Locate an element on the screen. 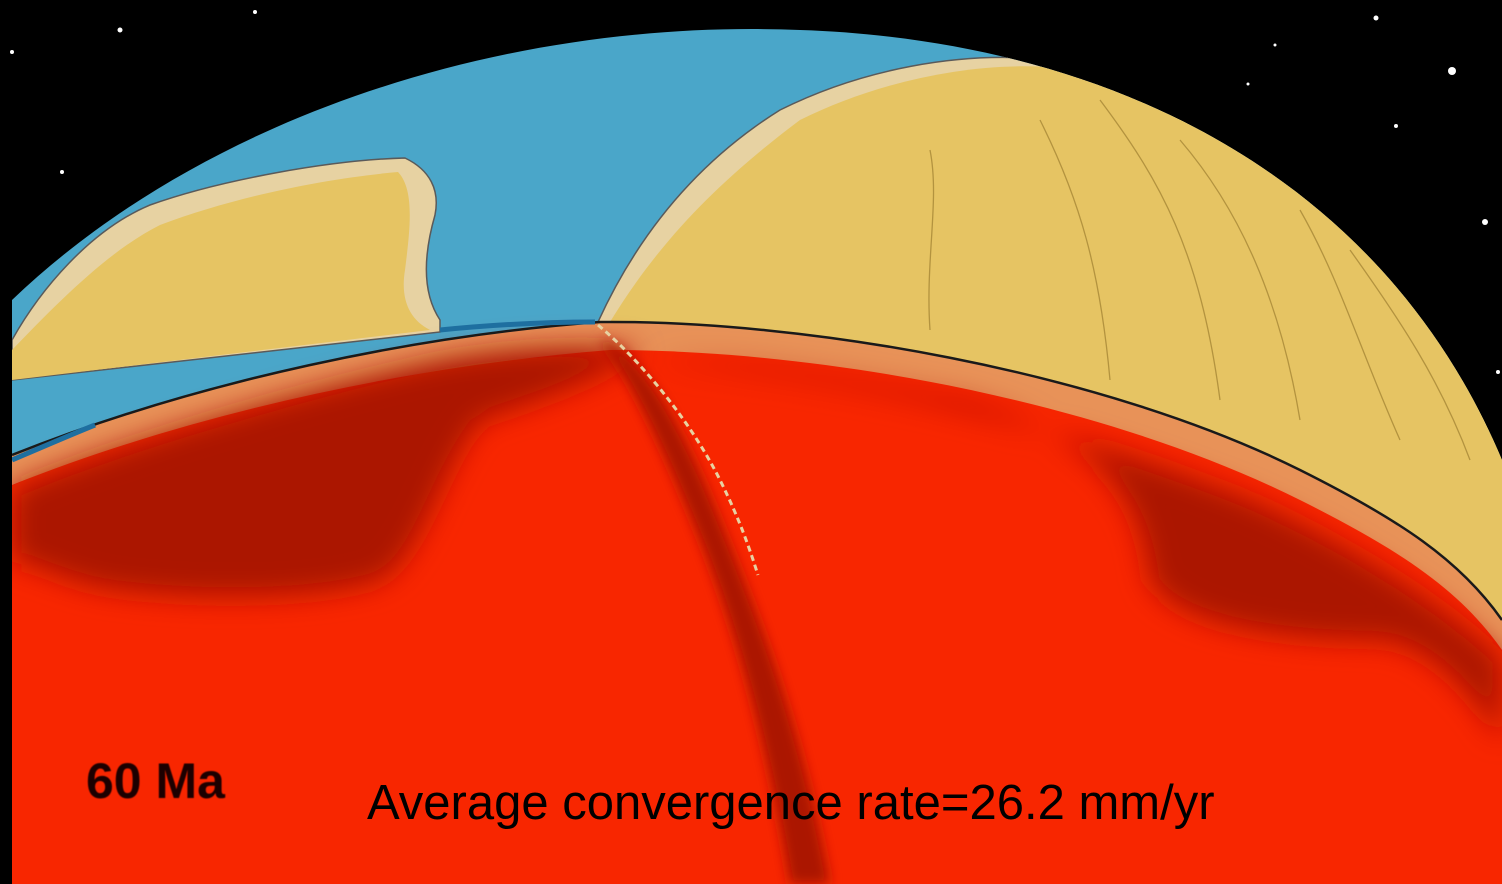 The height and width of the screenshot is (884, 1502). subduction-seam is located at coordinates (678, 449).